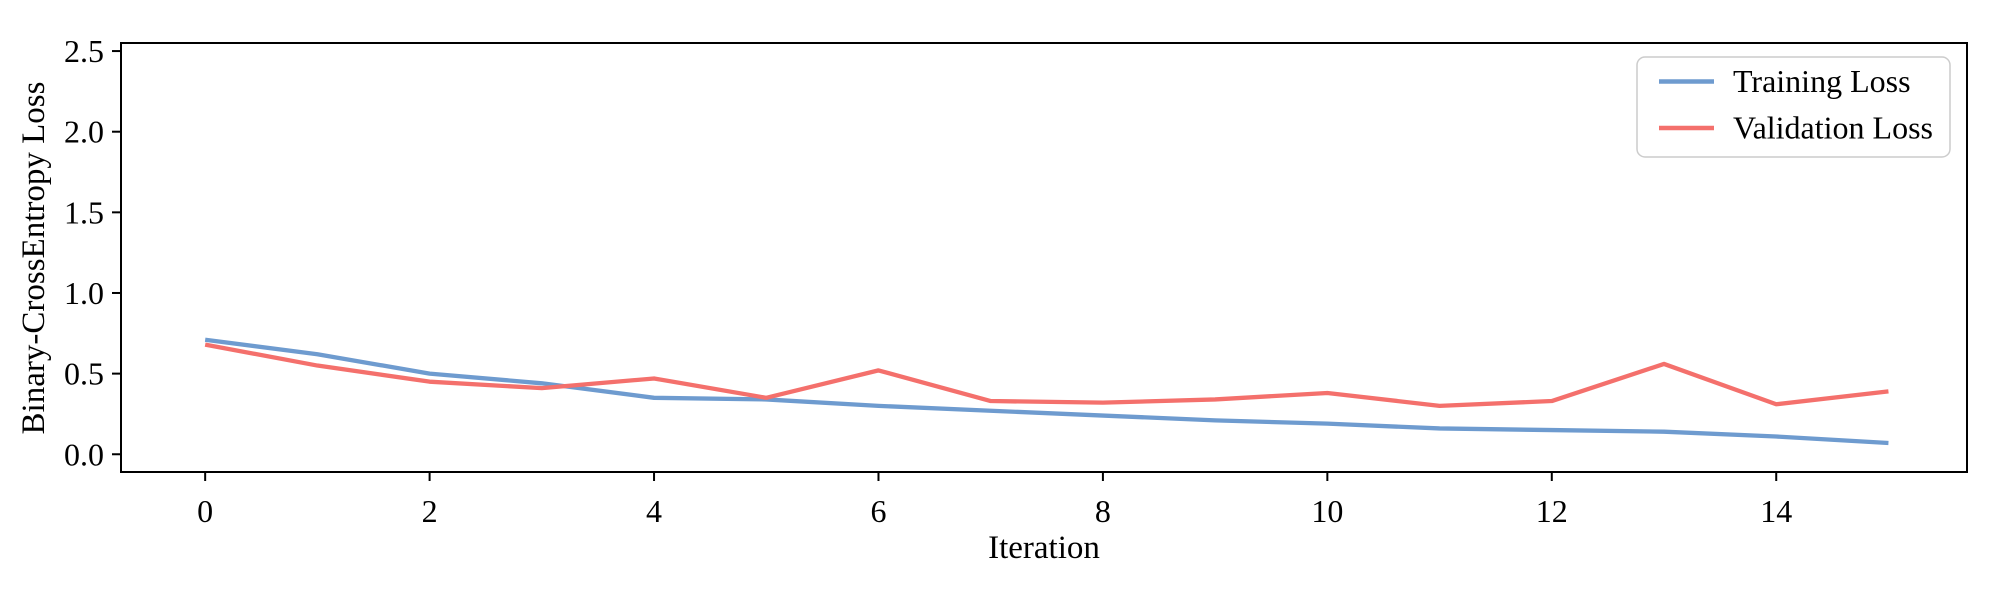 The height and width of the screenshot is (600, 2000). What do you see at coordinates (84, 132) in the screenshot?
I see `y-tick-label: 2.0` at bounding box center [84, 132].